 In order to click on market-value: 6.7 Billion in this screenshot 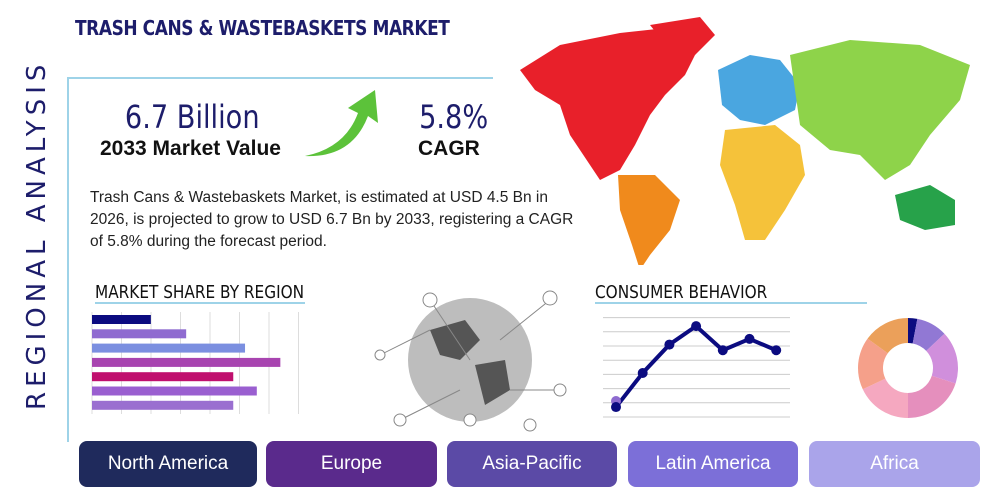, I will do `click(192, 117)`.